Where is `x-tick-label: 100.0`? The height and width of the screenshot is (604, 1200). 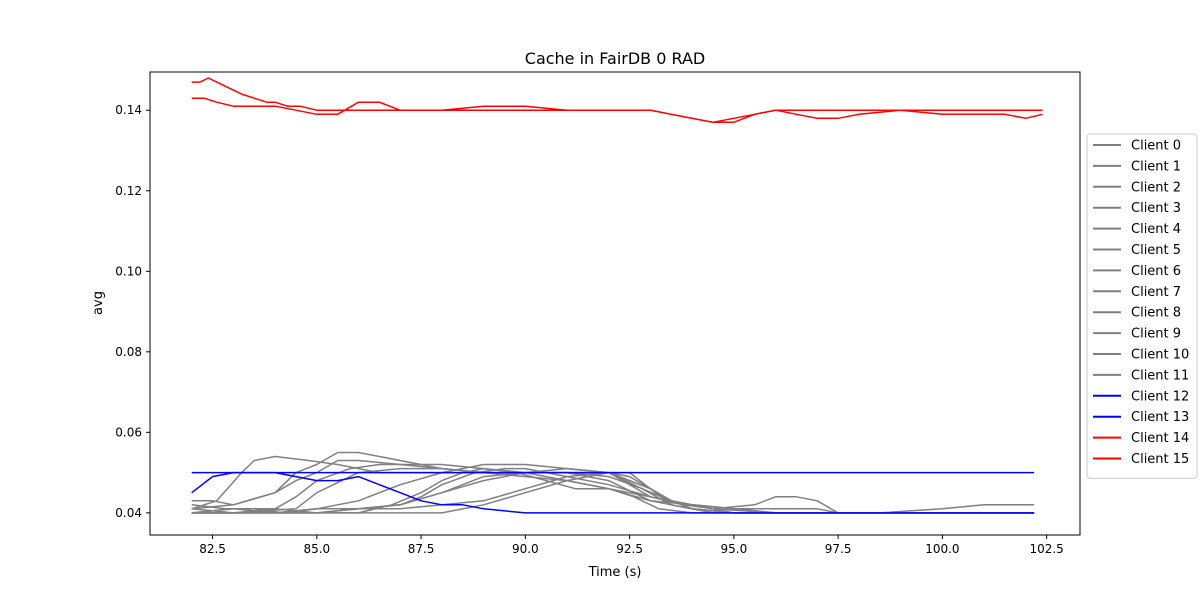
x-tick-label: 100.0 is located at coordinates (942, 549).